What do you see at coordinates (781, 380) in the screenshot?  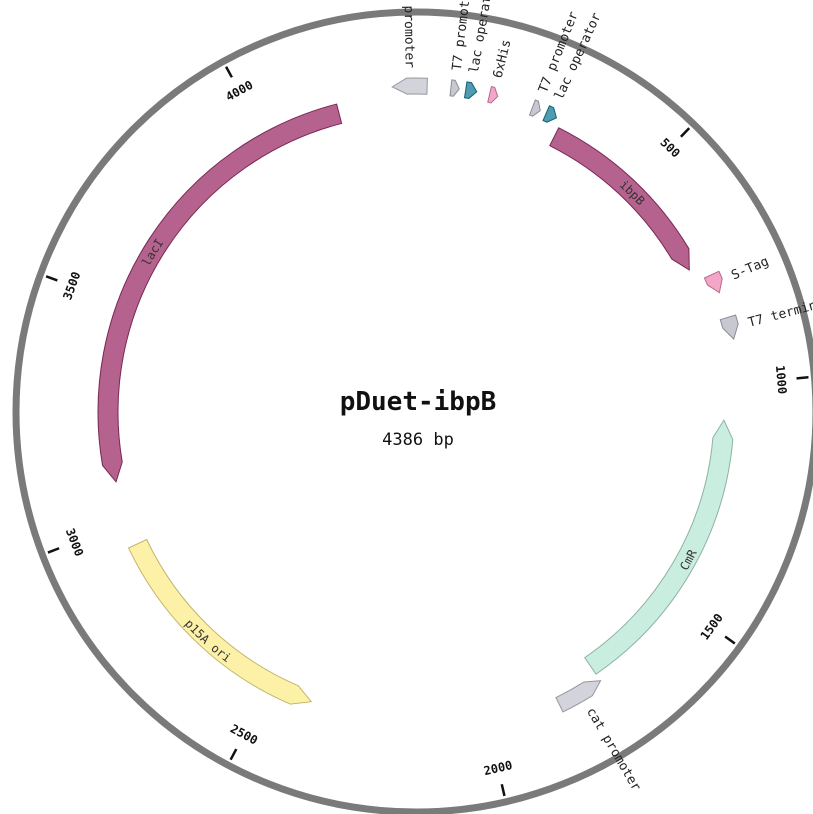 I see `tick-label: 1000` at bounding box center [781, 380].